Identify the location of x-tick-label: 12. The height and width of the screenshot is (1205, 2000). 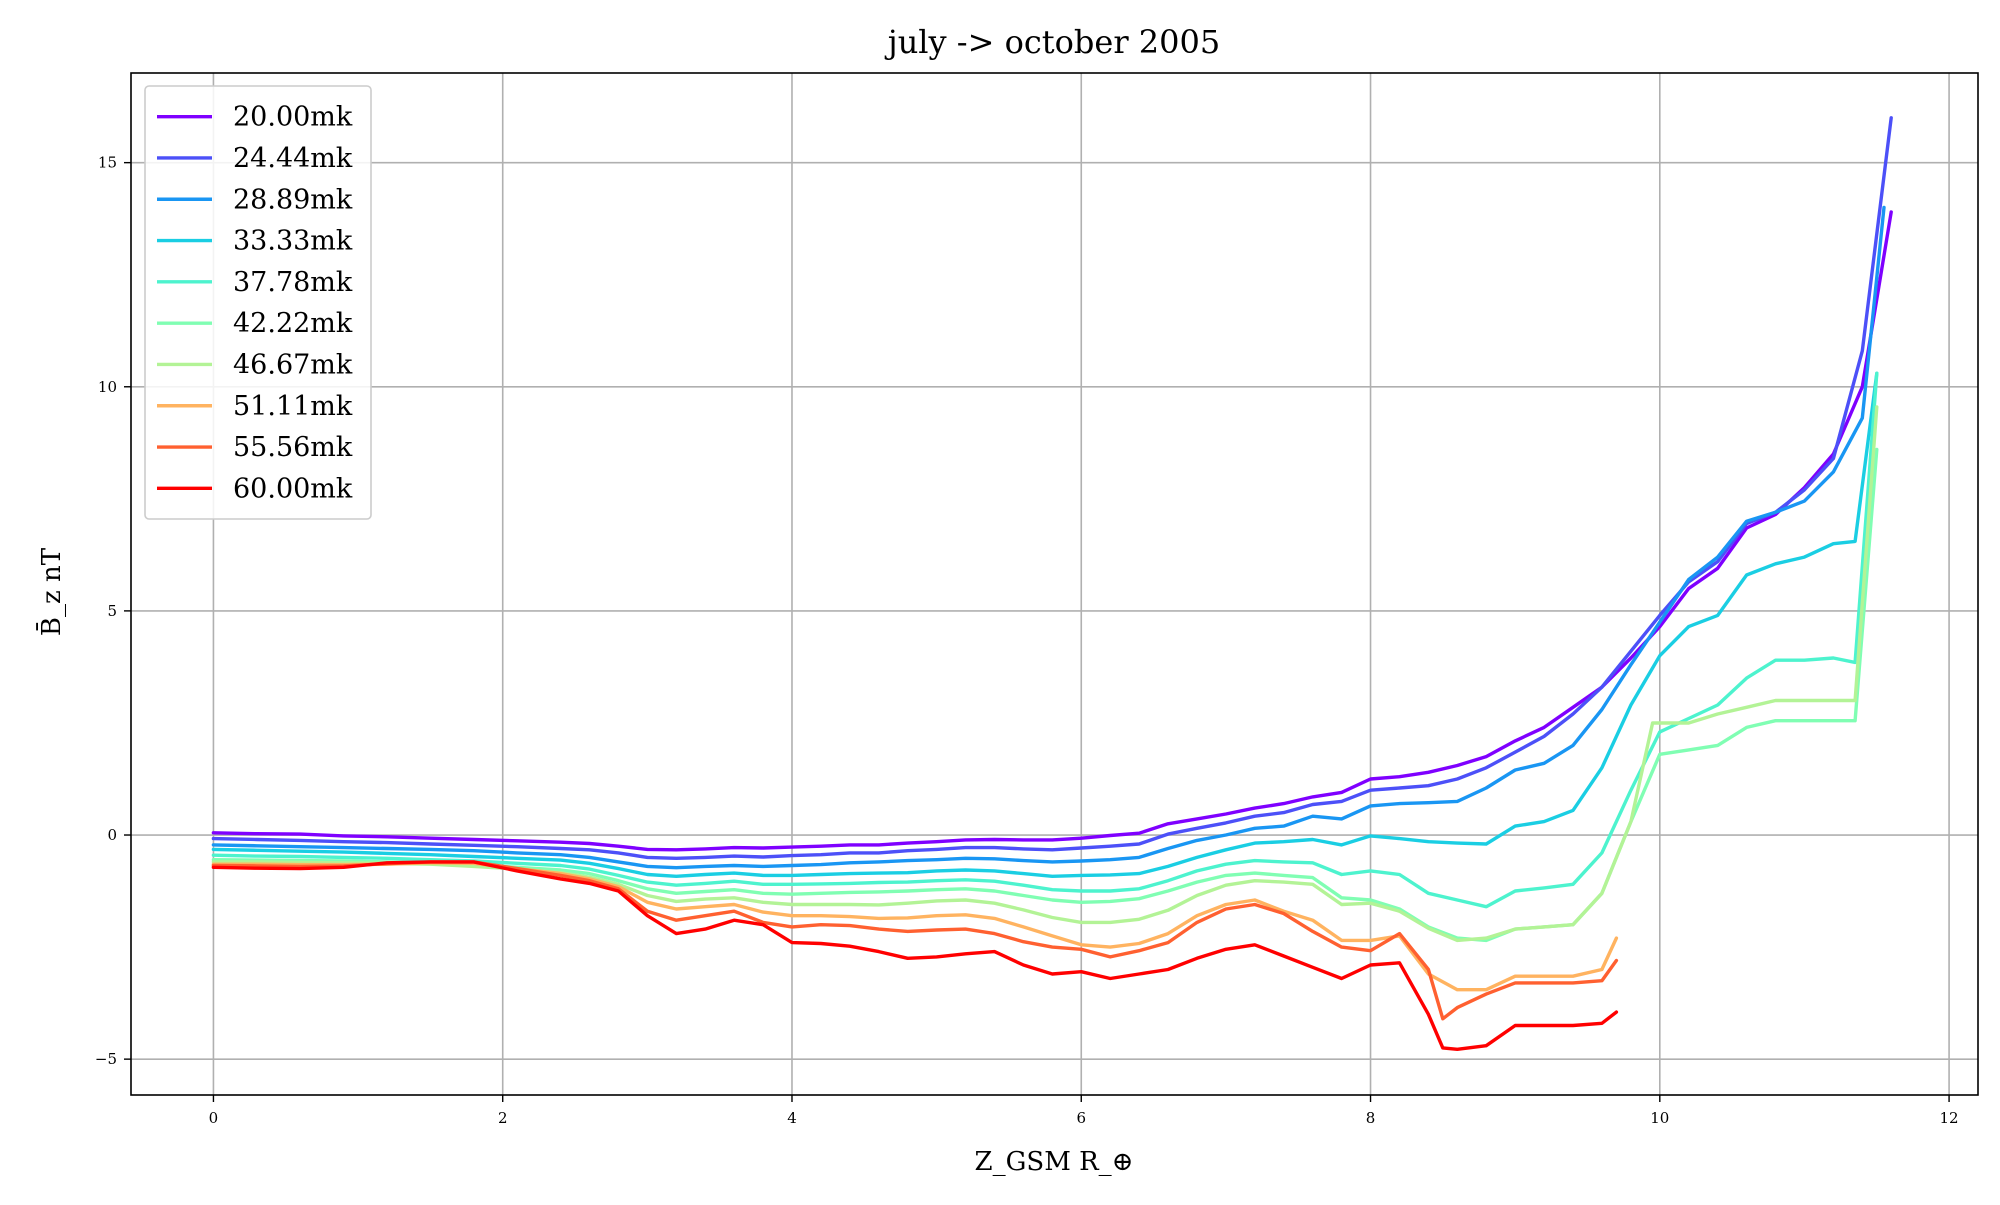
(1949, 1118).